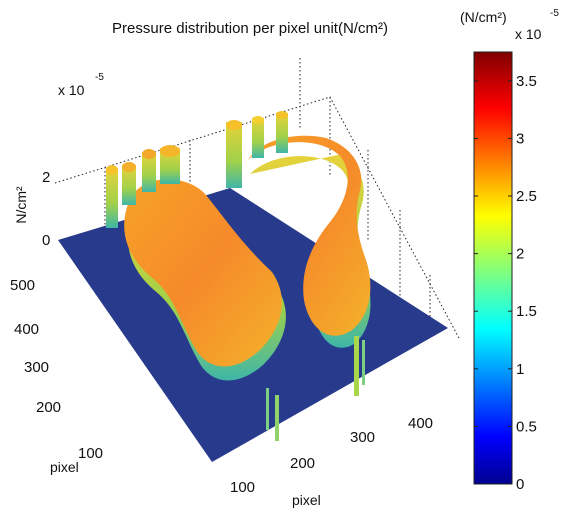 The image size is (563, 517). I want to click on z-tick-label: 0, so click(46, 240).